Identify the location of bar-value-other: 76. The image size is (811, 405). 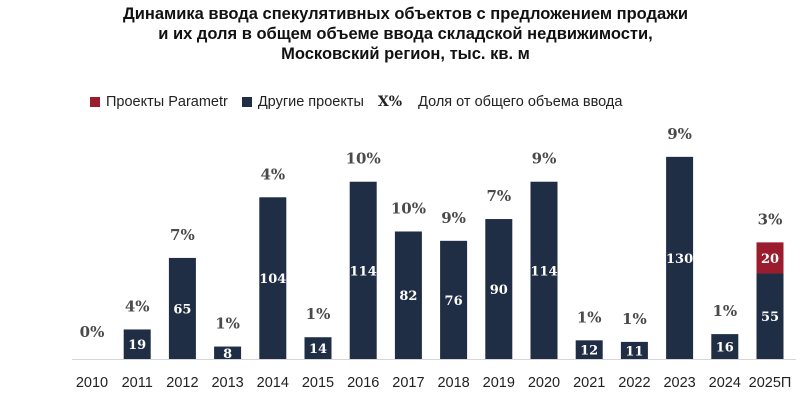
(454, 301).